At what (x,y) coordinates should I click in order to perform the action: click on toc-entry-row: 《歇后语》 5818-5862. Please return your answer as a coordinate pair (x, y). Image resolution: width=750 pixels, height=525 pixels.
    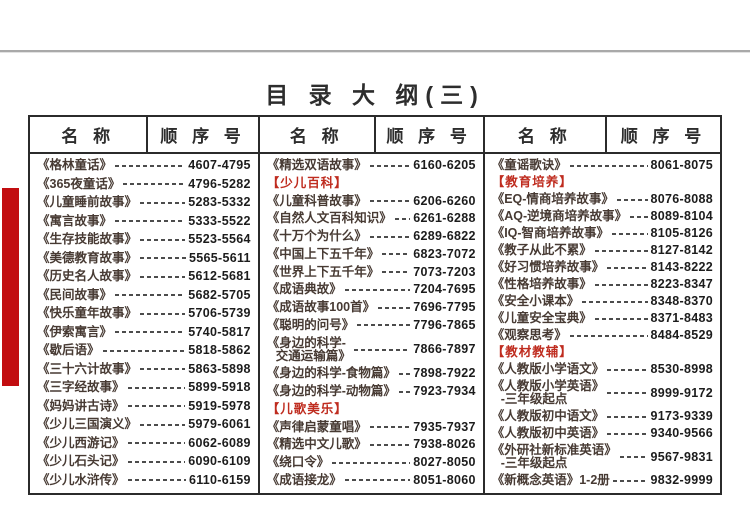
    Looking at the image, I should click on (144, 350).